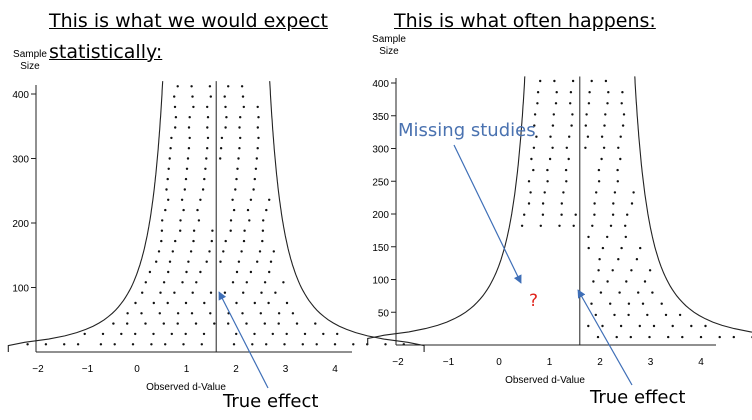 The image size is (752, 420). What do you see at coordinates (651, 362) in the screenshot?
I see `x-tick-label: 3` at bounding box center [651, 362].